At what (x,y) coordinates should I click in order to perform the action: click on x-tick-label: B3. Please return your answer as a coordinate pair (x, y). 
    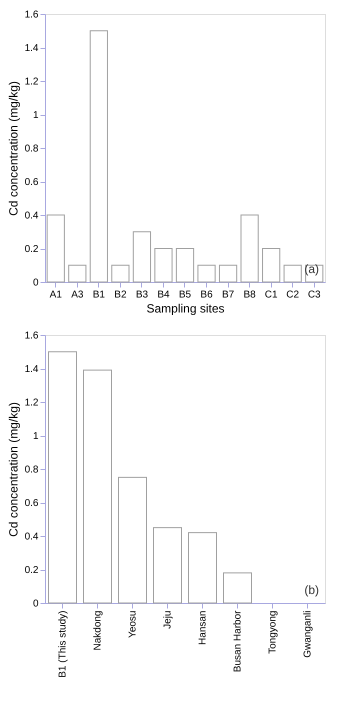
    Looking at the image, I should click on (142, 295).